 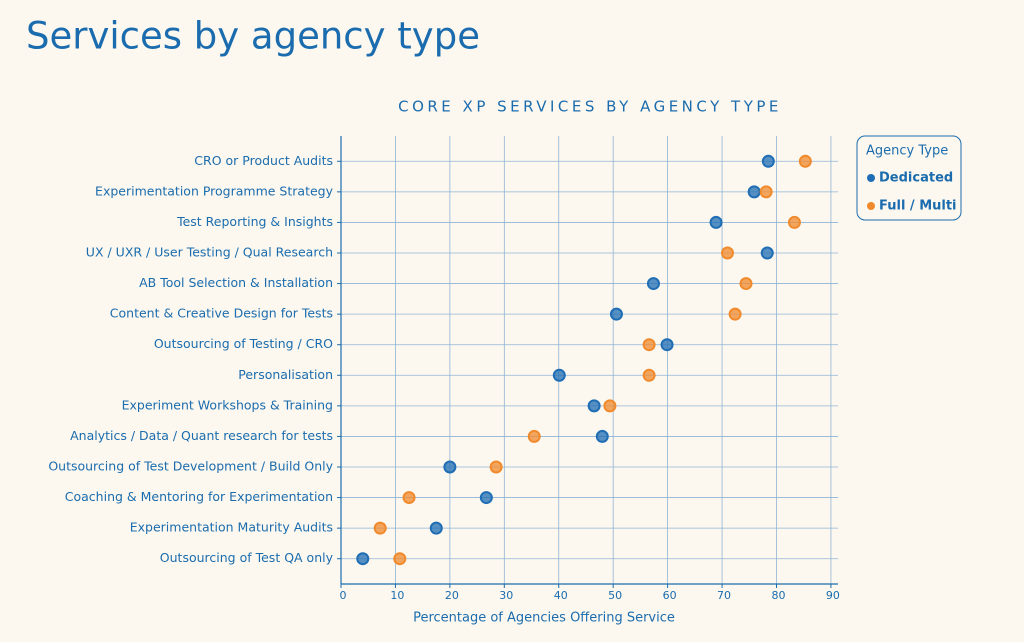 What do you see at coordinates (209, 252) in the screenshot?
I see `y-tick-label: UX / UXR / User Testing / Qual Research` at bounding box center [209, 252].